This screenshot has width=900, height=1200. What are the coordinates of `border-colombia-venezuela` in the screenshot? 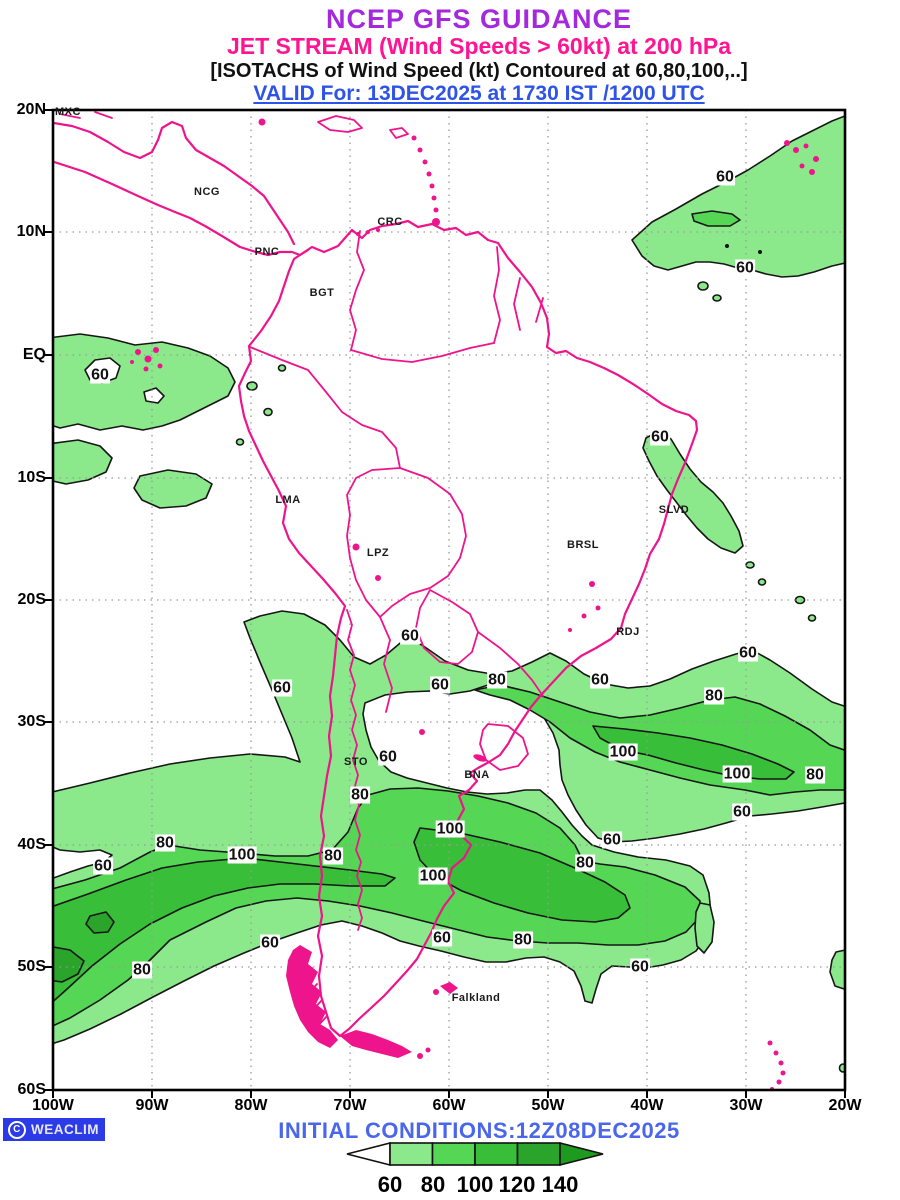 It's located at (357, 290).